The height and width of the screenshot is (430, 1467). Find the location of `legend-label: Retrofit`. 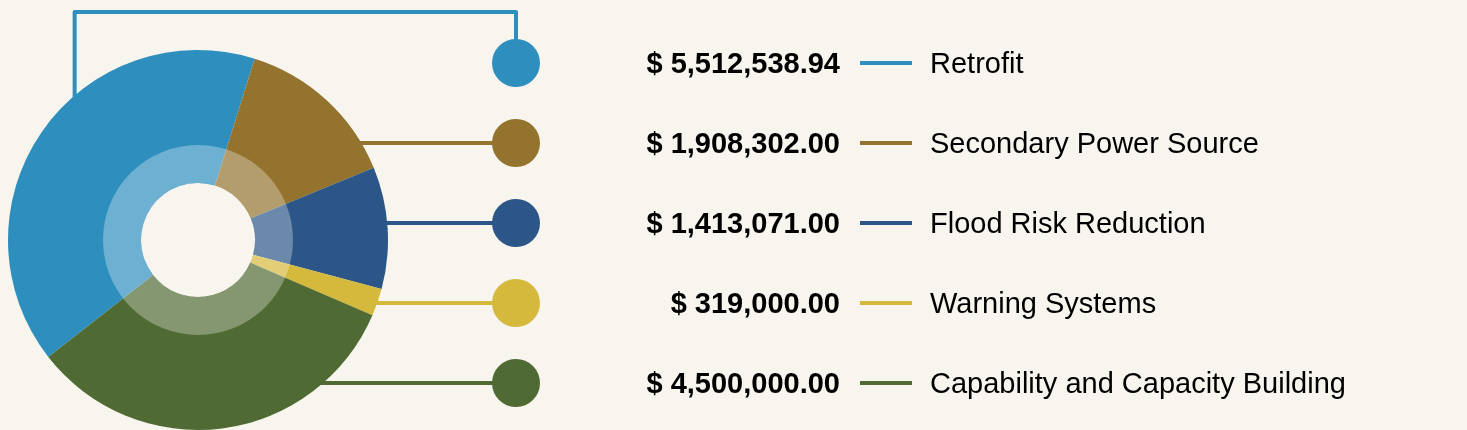

legend-label: Retrofit is located at coordinates (977, 63).